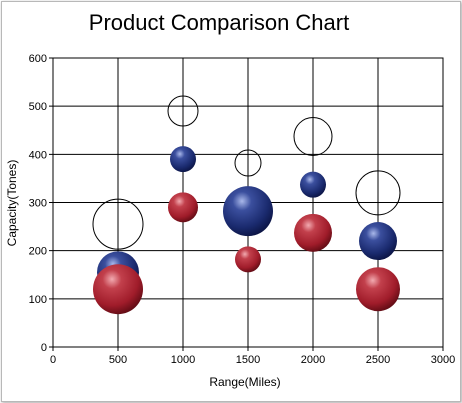 This screenshot has height=403, width=462. What do you see at coordinates (12, 203) in the screenshot?
I see `y-axis-label: Capacity(Tones)` at bounding box center [12, 203].